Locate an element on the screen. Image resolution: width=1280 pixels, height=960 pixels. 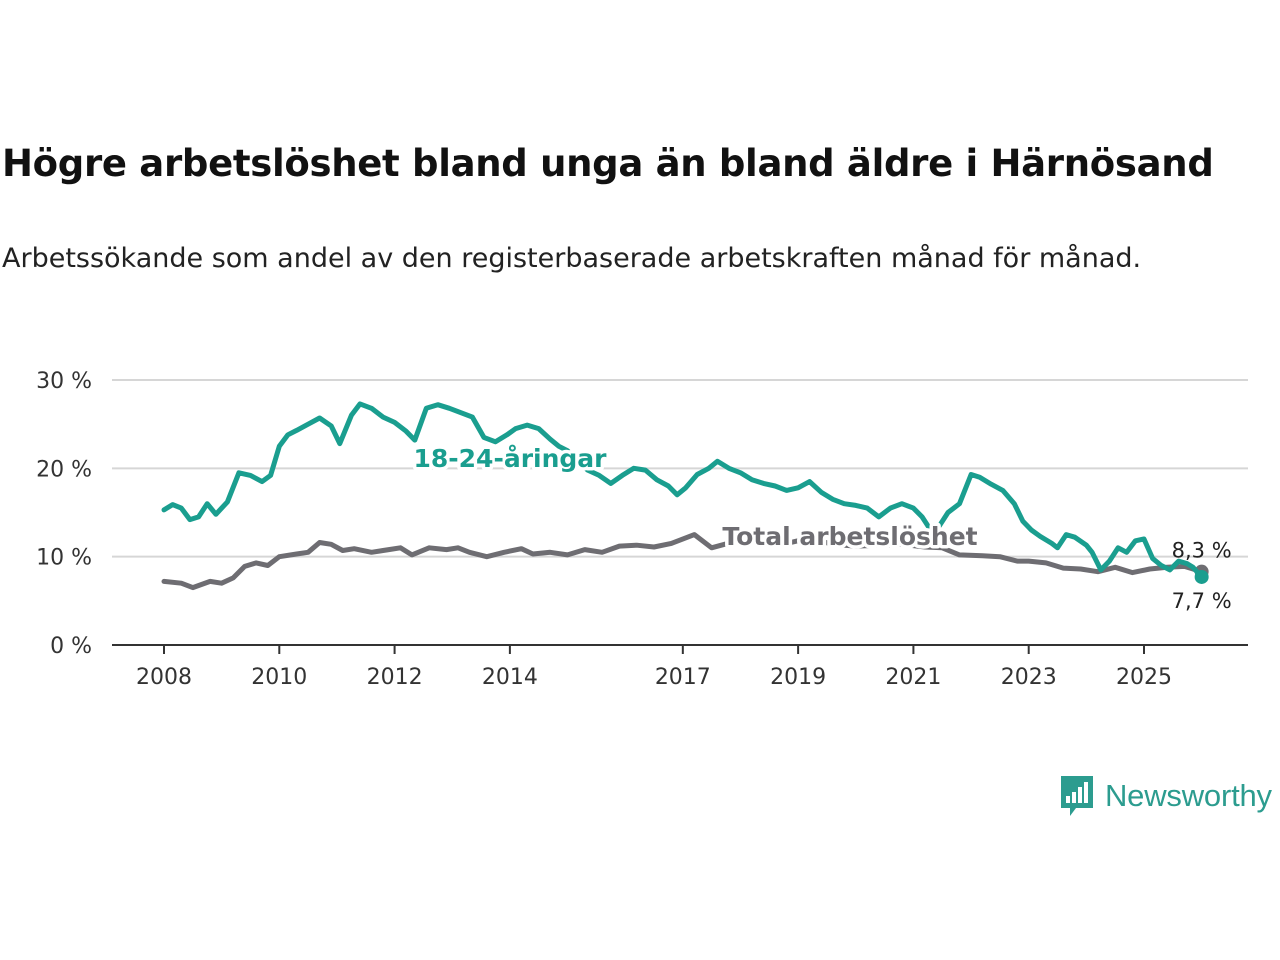
y-tick-label: 10 % is located at coordinates (64, 558).